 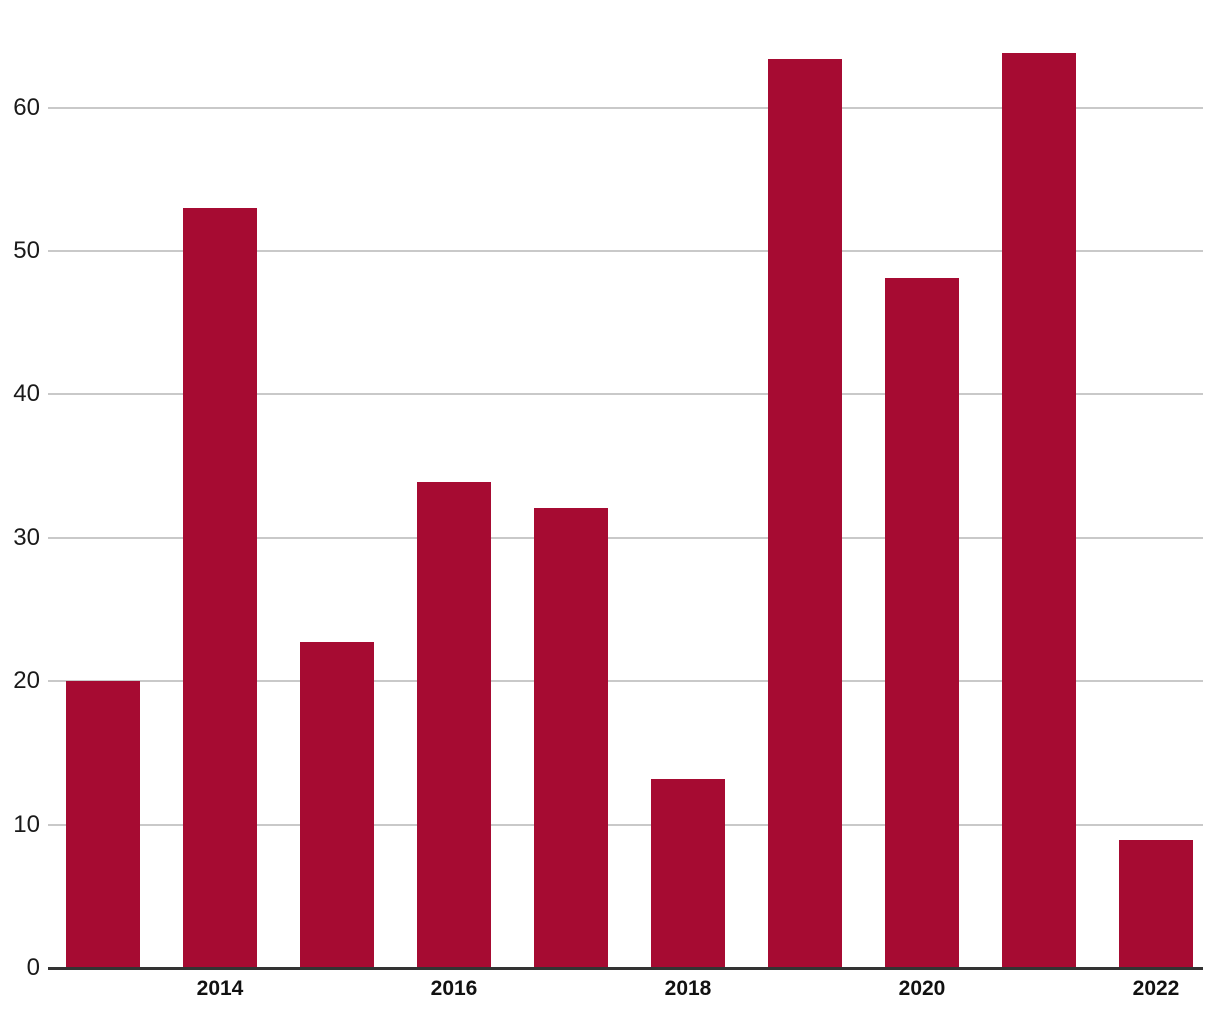 I want to click on y-axis-tick-label: 40, so click(x=26, y=394).